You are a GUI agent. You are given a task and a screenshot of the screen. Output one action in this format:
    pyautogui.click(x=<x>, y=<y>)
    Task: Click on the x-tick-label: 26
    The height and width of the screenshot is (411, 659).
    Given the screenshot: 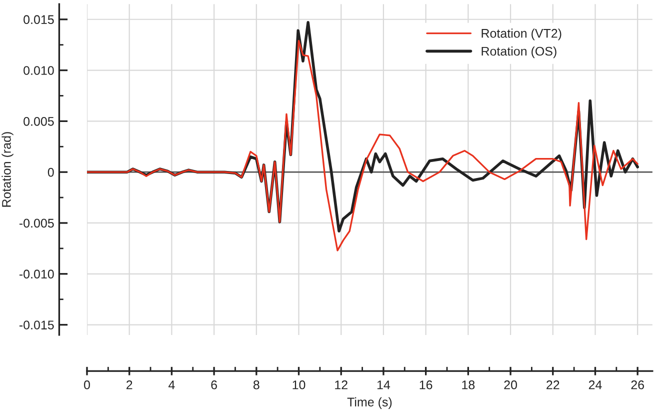 What is the action you would take?
    pyautogui.click(x=637, y=385)
    